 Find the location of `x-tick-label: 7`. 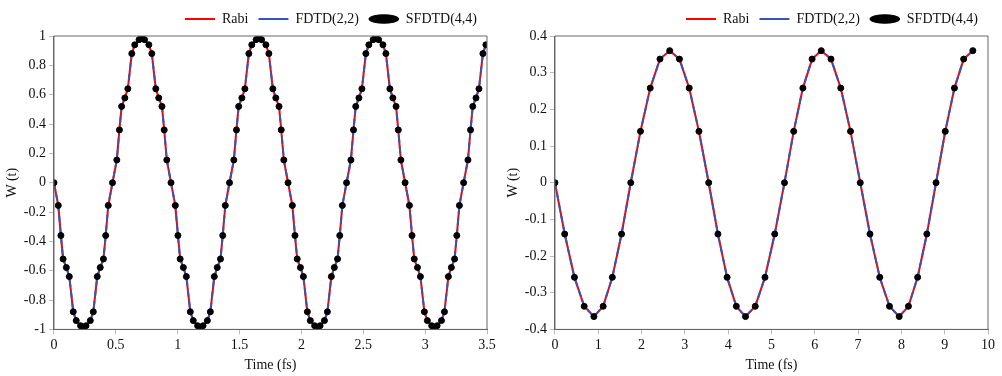

x-tick-label: 7 is located at coordinates (858, 345).